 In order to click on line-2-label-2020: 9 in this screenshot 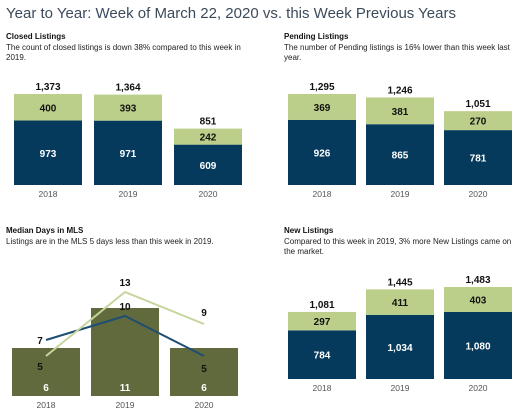, I will do `click(204, 313)`.